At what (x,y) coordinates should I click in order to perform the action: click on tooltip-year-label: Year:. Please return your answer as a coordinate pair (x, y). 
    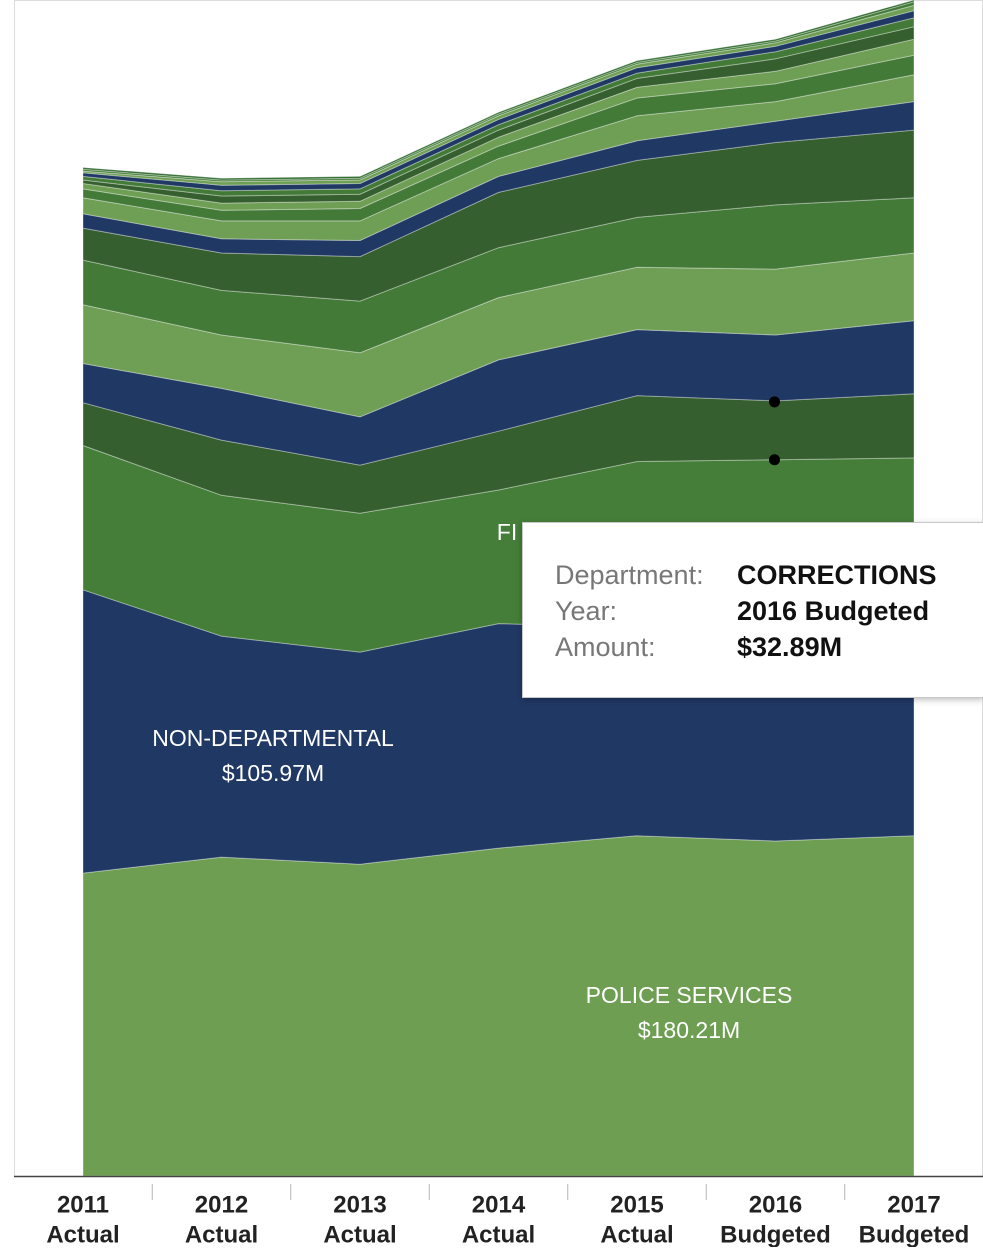
    Looking at the image, I should click on (586, 611).